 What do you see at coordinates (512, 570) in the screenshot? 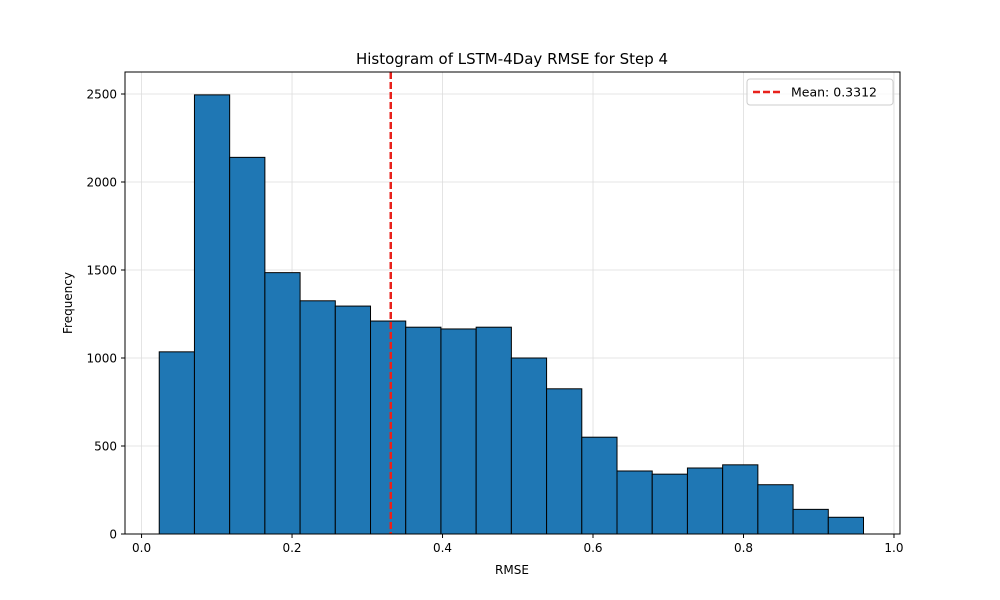
I see `x-axis-label: RMSE` at bounding box center [512, 570].